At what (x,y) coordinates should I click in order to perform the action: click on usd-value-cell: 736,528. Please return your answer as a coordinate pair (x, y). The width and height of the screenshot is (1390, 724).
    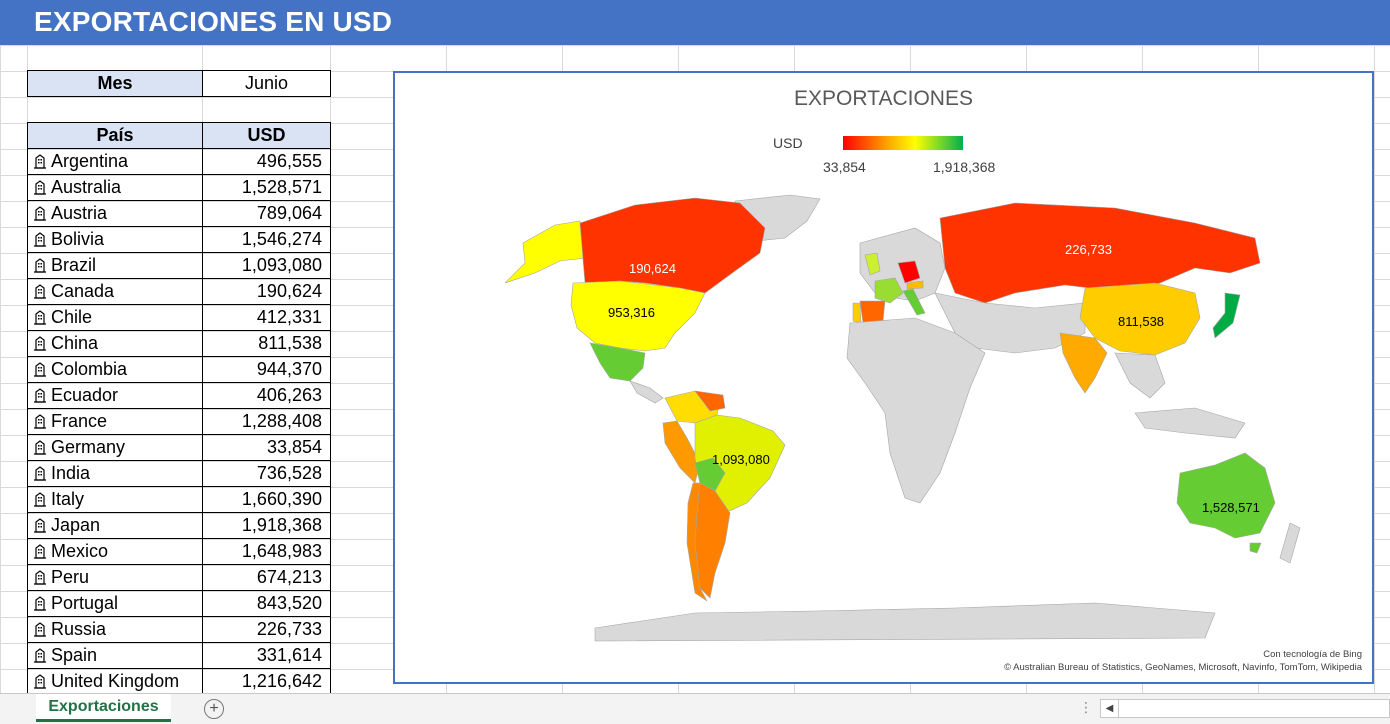
    Looking at the image, I should click on (266, 473).